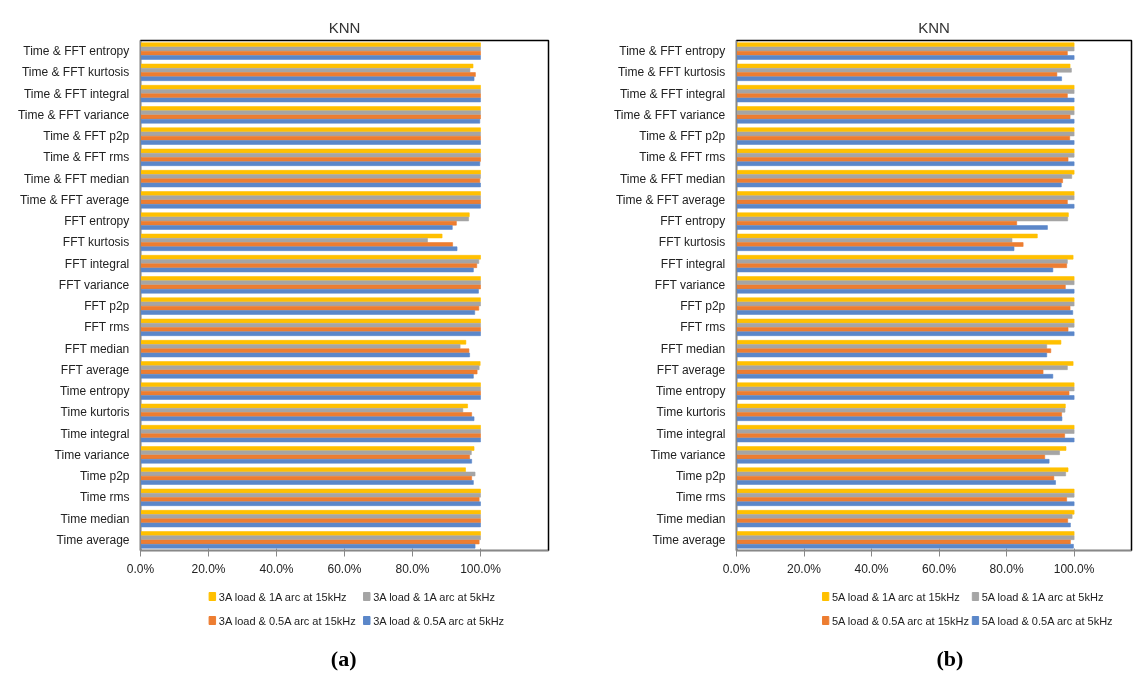 This screenshot has height=681, width=1136. What do you see at coordinates (434, 596) in the screenshot?
I see `legend-label: 3A load & 1A arc at 5kHz` at bounding box center [434, 596].